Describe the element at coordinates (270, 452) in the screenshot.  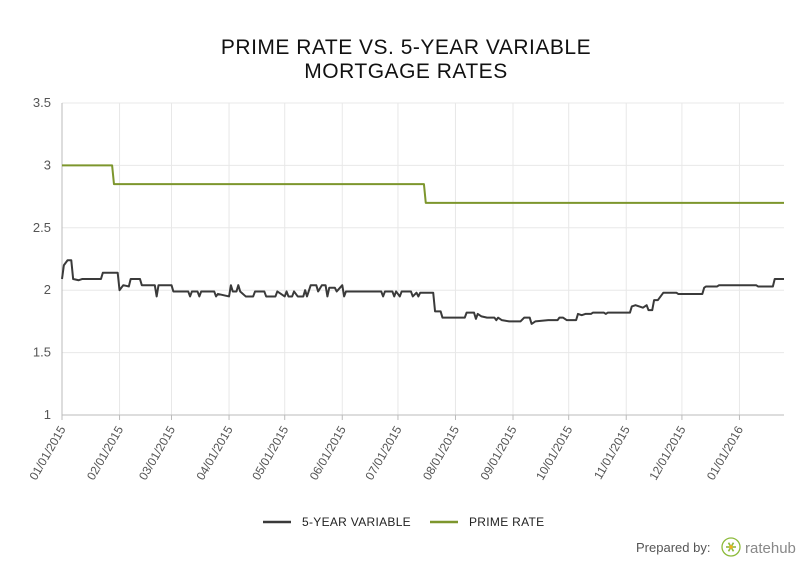
I see `x-tick-label: 05/01/2015` at that location.